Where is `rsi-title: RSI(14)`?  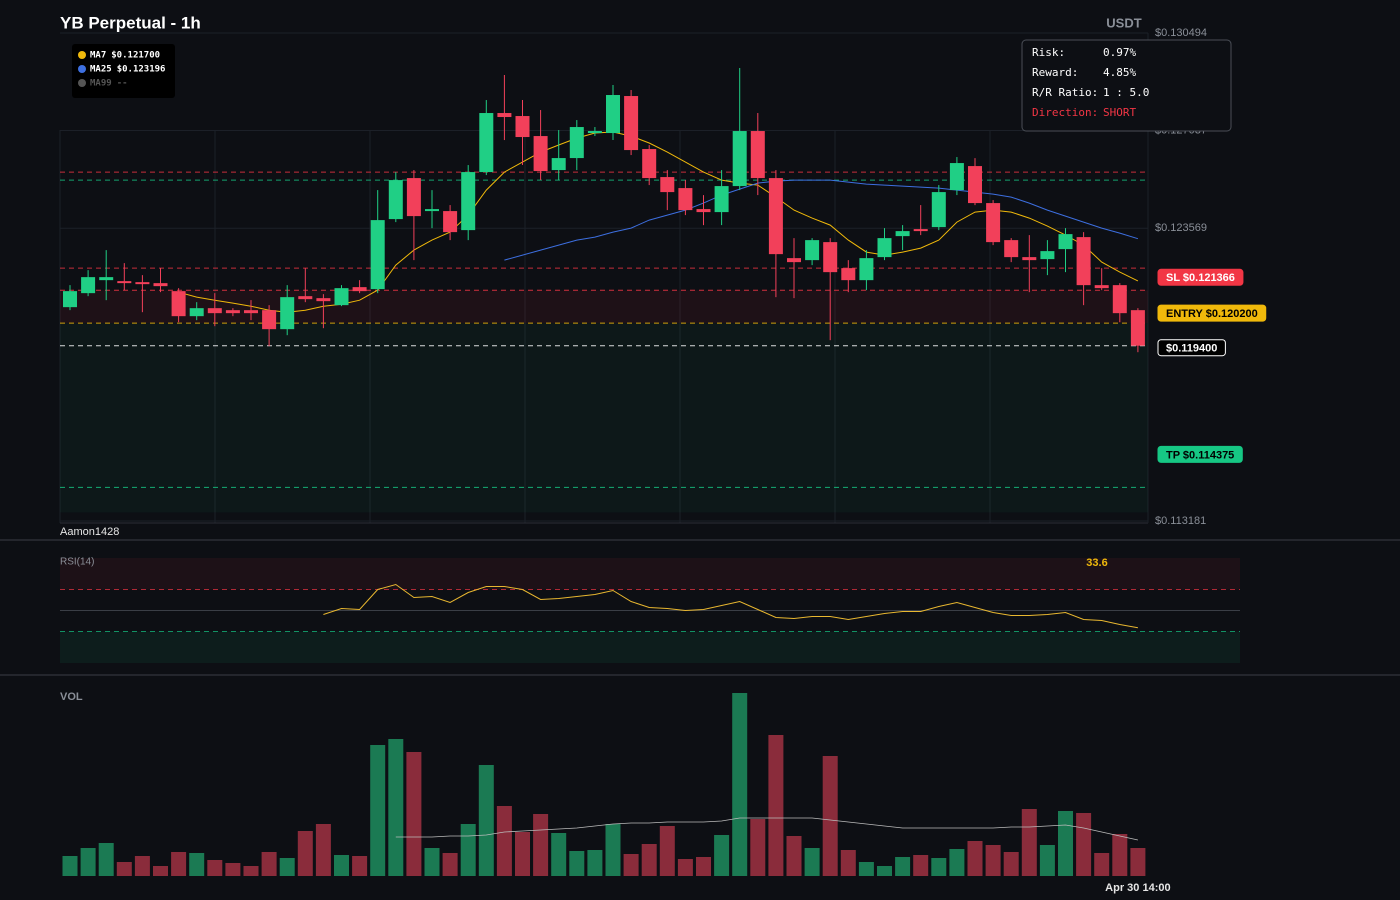
rsi-title: RSI(14) is located at coordinates (77, 562).